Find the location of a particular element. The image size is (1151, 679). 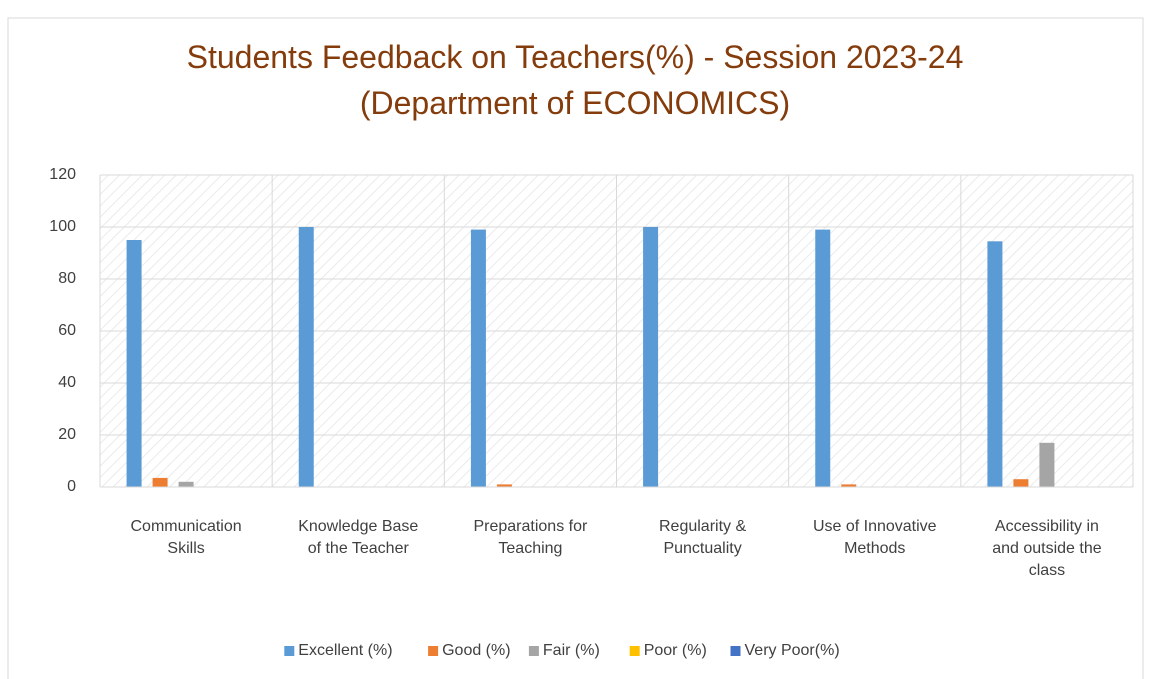

legend-label: Good (%) is located at coordinates (476, 650).